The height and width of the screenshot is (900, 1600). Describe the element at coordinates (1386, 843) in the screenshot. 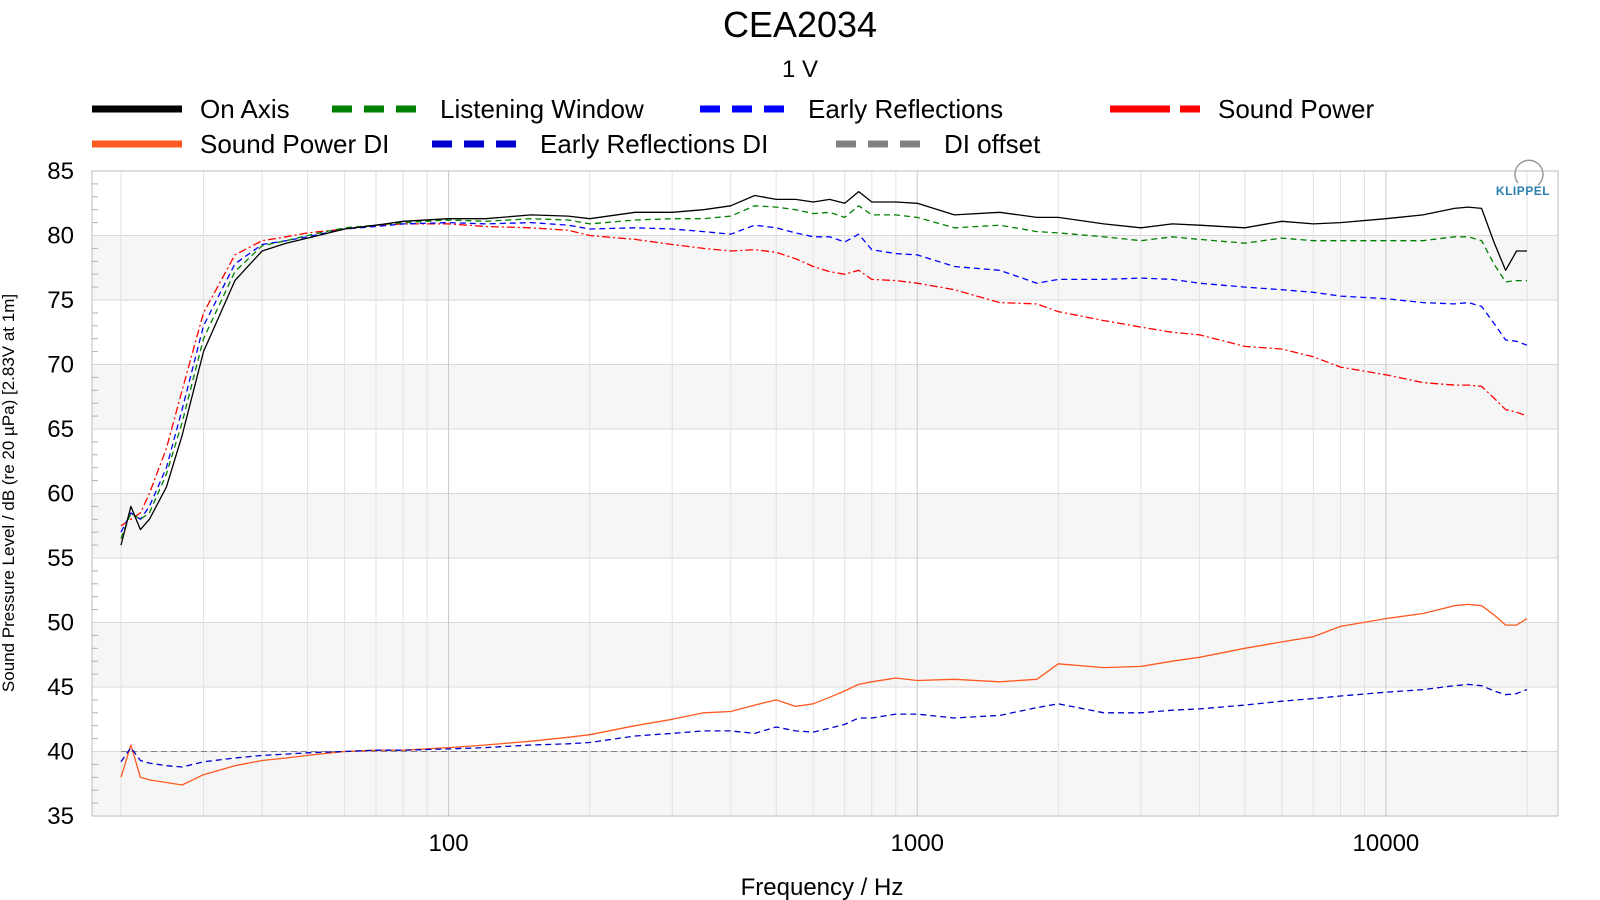

I see `x-tick-label-10000: 10000` at that location.